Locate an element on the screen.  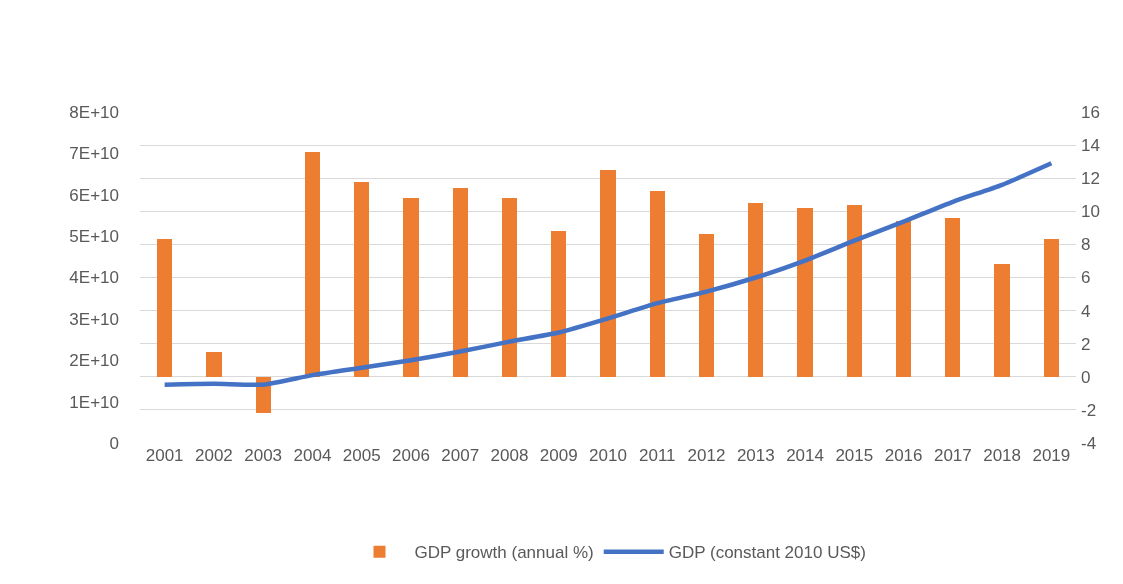
x-tick-label: 2019 is located at coordinates (1051, 455).